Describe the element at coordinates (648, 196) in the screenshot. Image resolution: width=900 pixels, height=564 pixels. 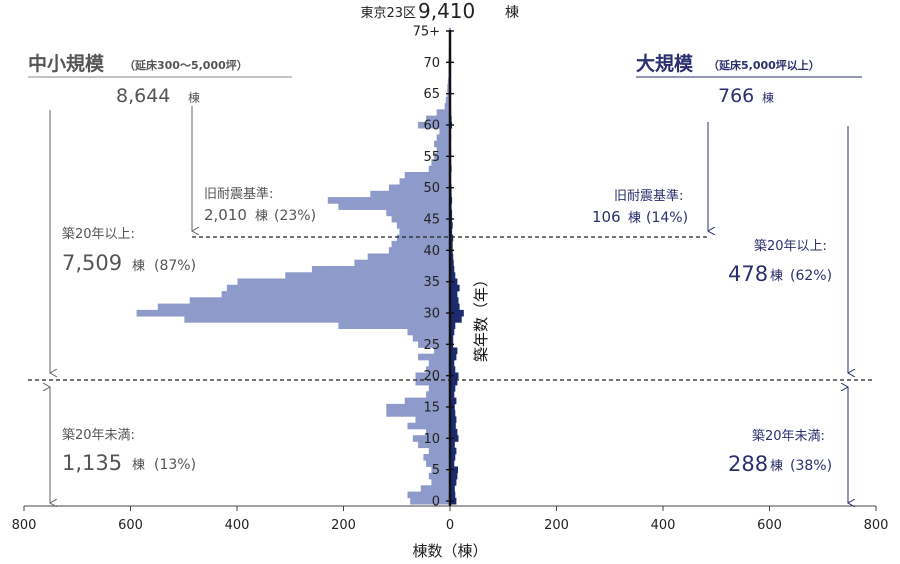
I see `right-old-label: 旧耐震基準:` at that location.